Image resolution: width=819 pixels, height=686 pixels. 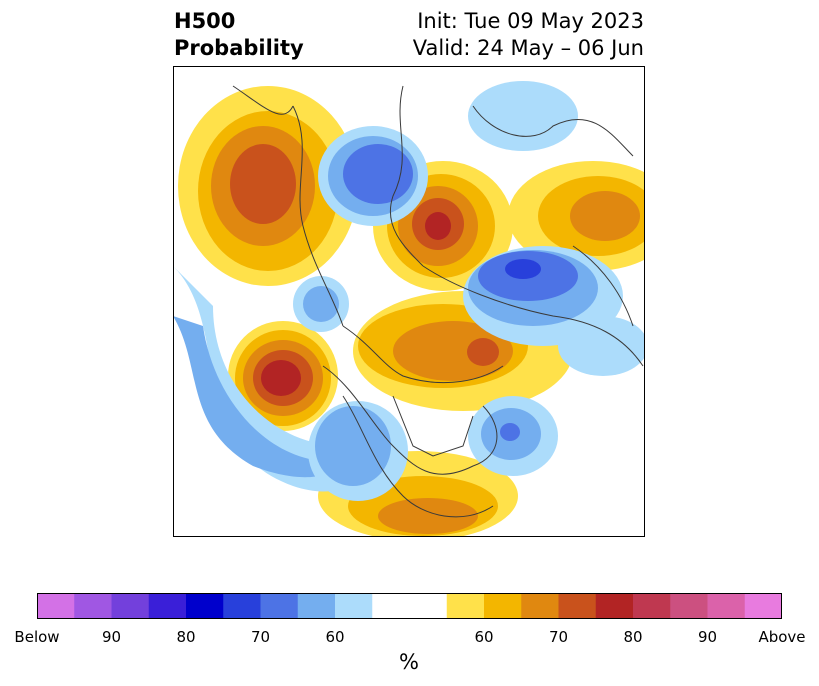 I want to click on colorbar, so click(x=409, y=606).